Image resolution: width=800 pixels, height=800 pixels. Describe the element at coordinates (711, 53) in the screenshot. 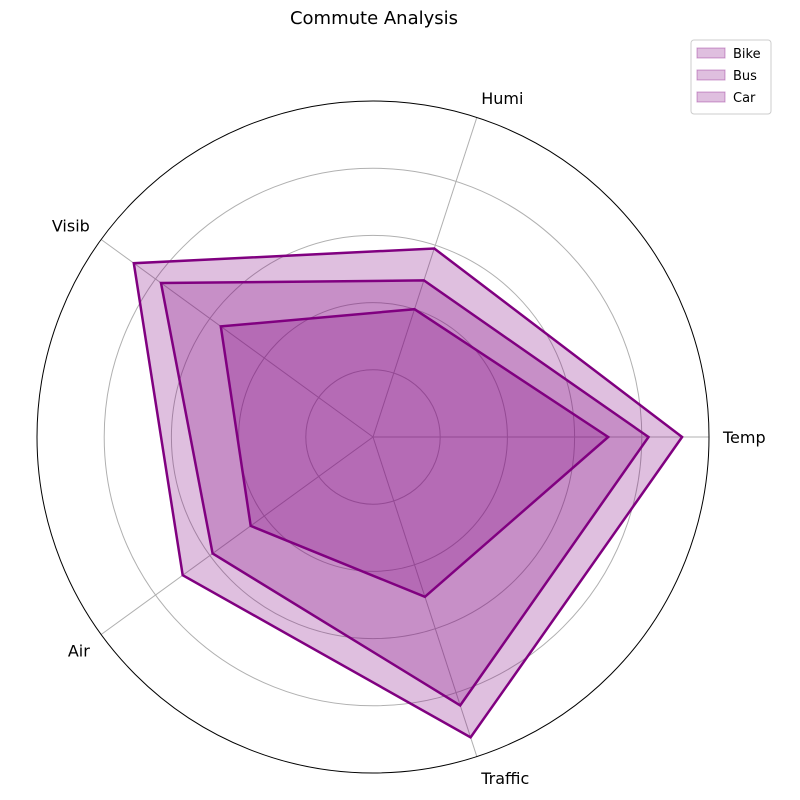

I see `legend-swatch-bike` at that location.